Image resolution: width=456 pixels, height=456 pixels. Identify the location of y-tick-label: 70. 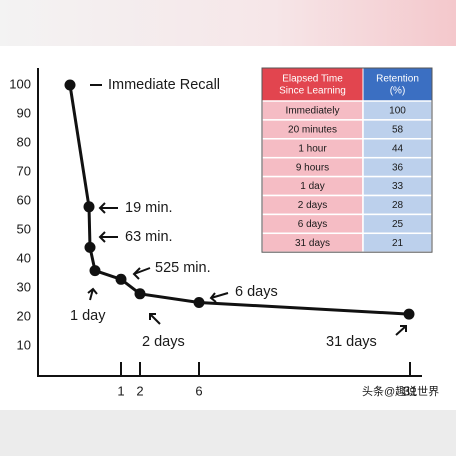
(24, 170).